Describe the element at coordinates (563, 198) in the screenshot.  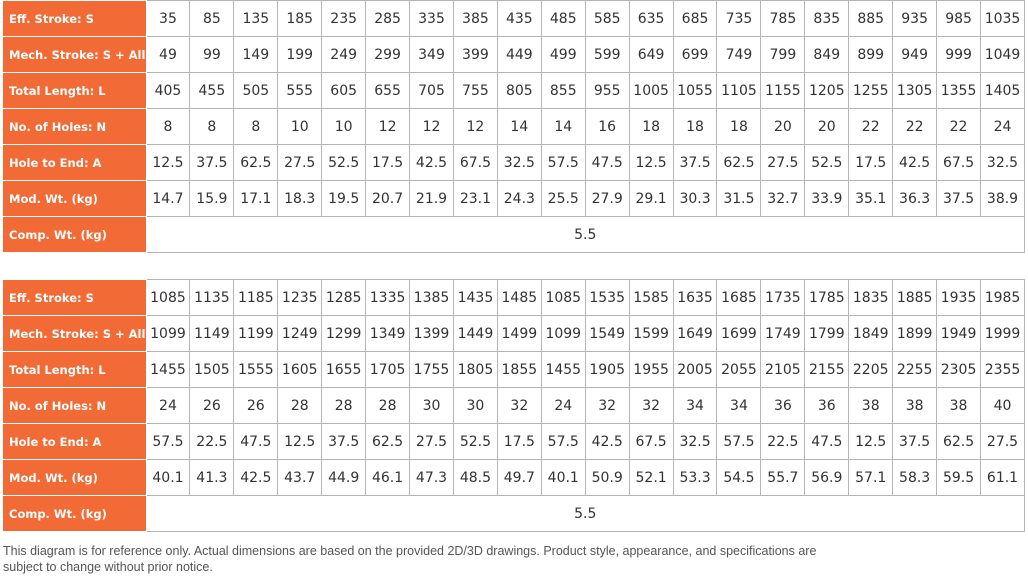
I see `cell: 25.5` at that location.